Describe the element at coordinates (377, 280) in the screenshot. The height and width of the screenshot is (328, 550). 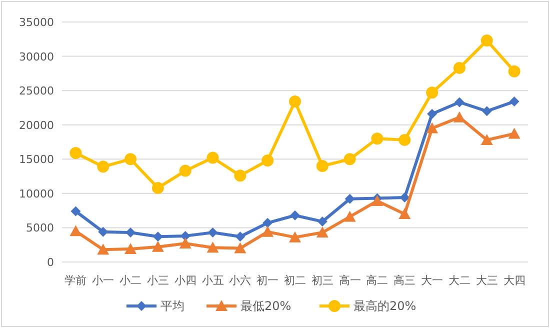
I see `x-tick-label: 高二` at that location.